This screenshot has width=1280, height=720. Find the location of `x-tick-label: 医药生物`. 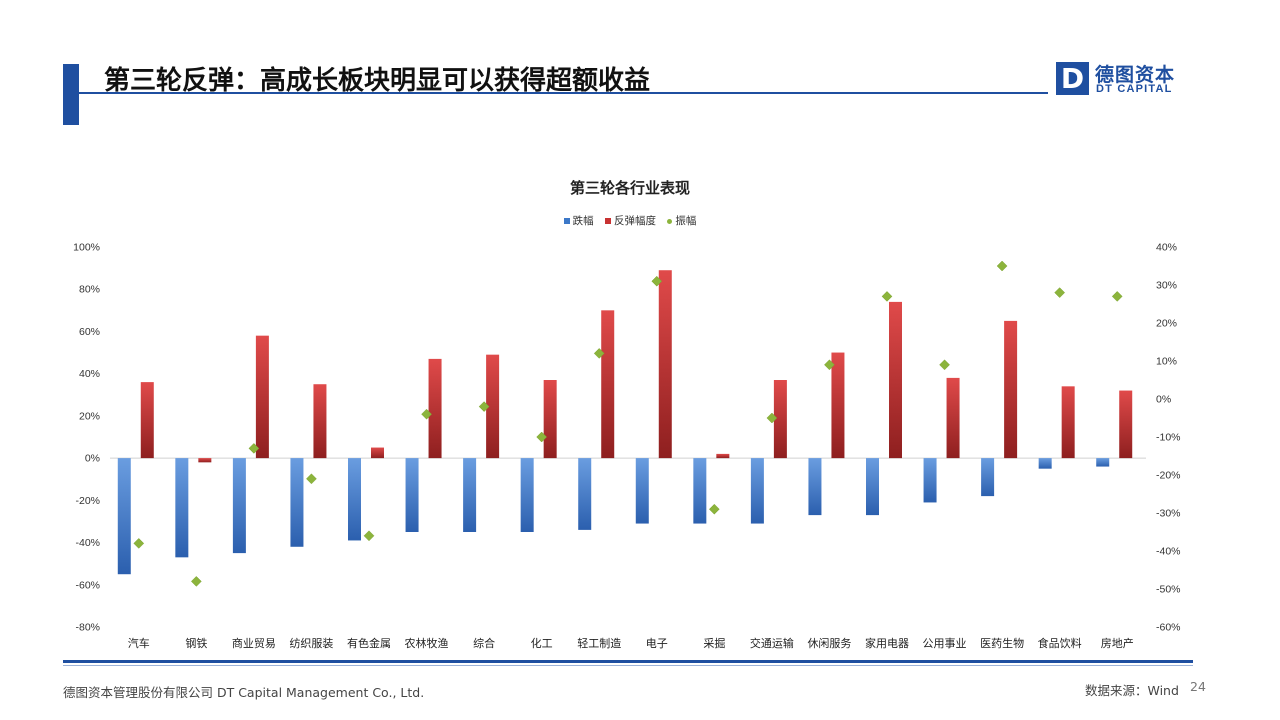

x-tick-label: 医药生物 is located at coordinates (1002, 643).